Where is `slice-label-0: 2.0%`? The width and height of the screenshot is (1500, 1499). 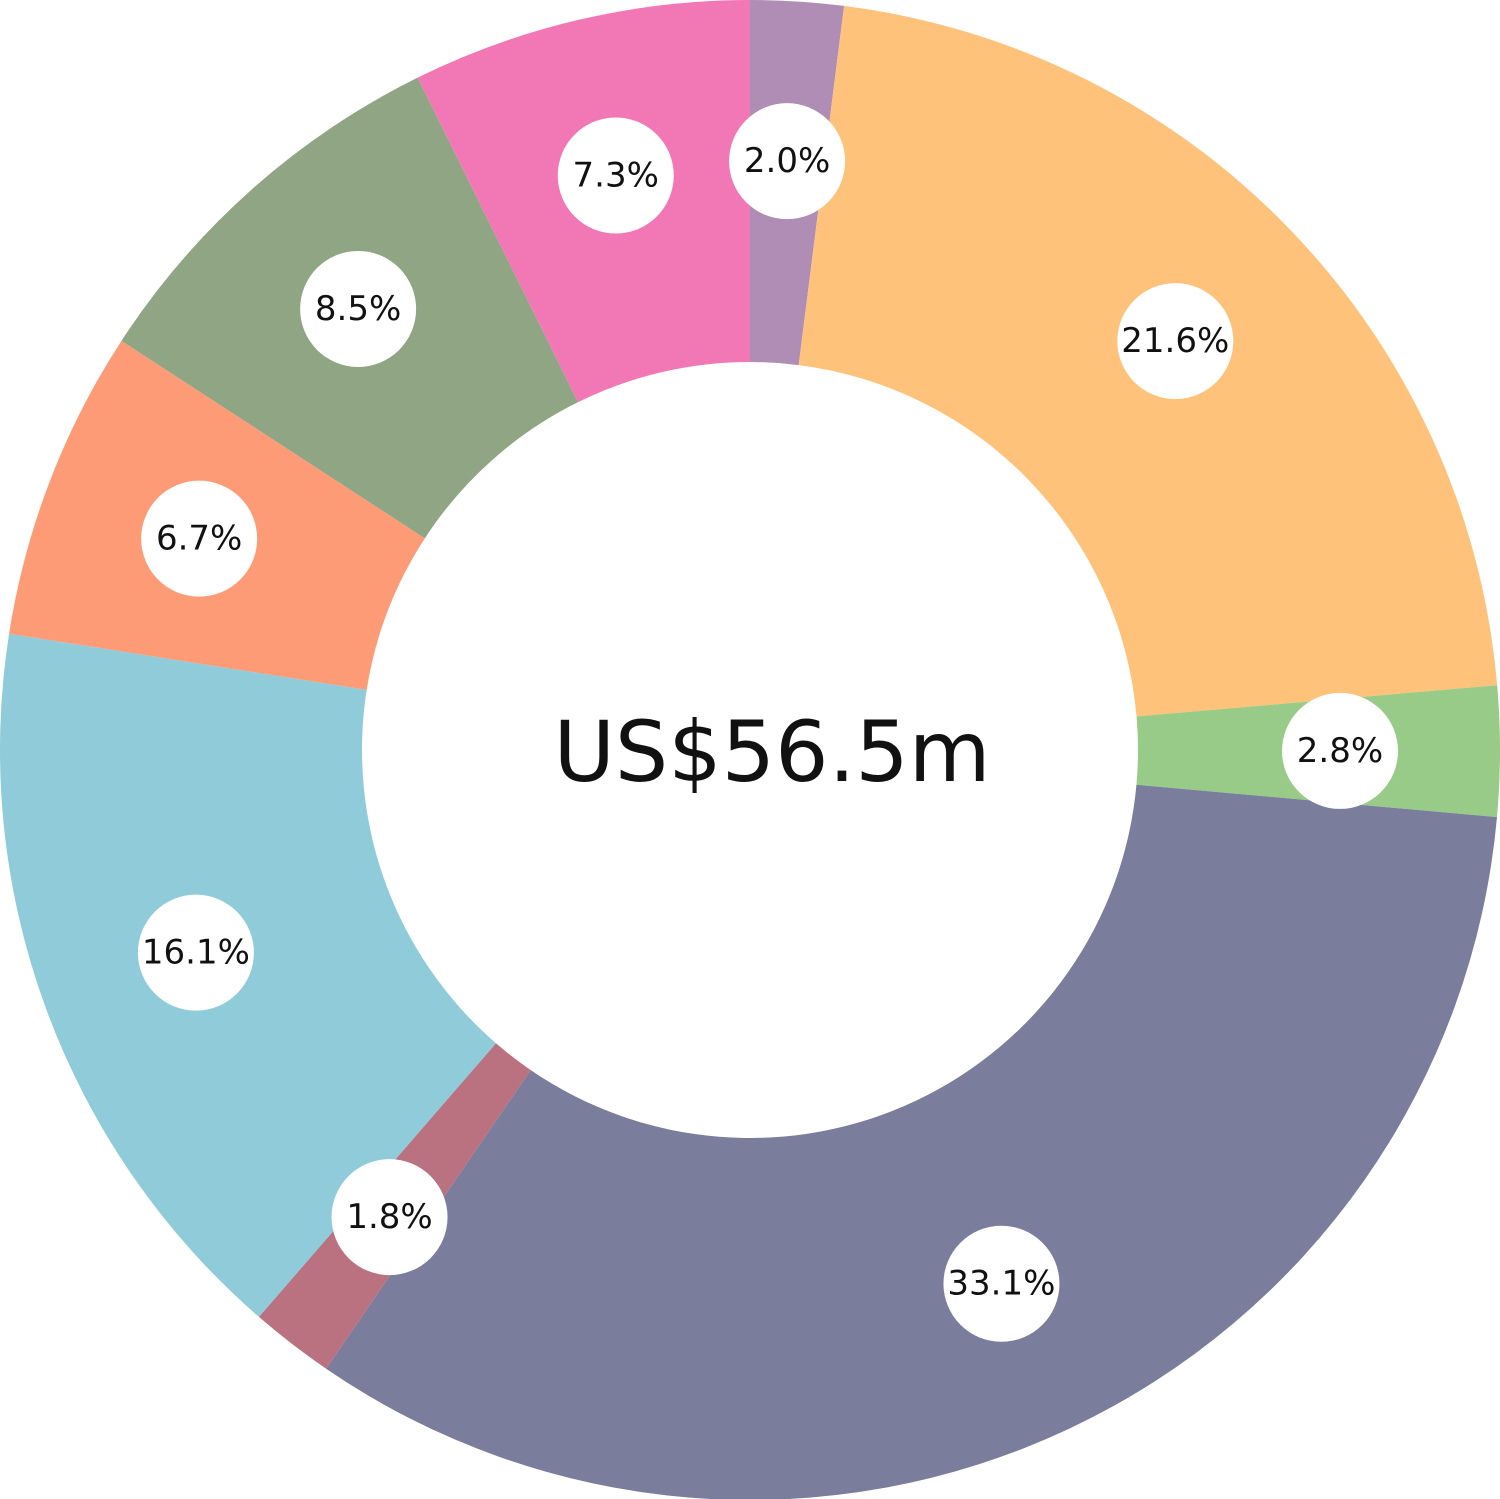 slice-label-0: 2.0% is located at coordinates (787, 161).